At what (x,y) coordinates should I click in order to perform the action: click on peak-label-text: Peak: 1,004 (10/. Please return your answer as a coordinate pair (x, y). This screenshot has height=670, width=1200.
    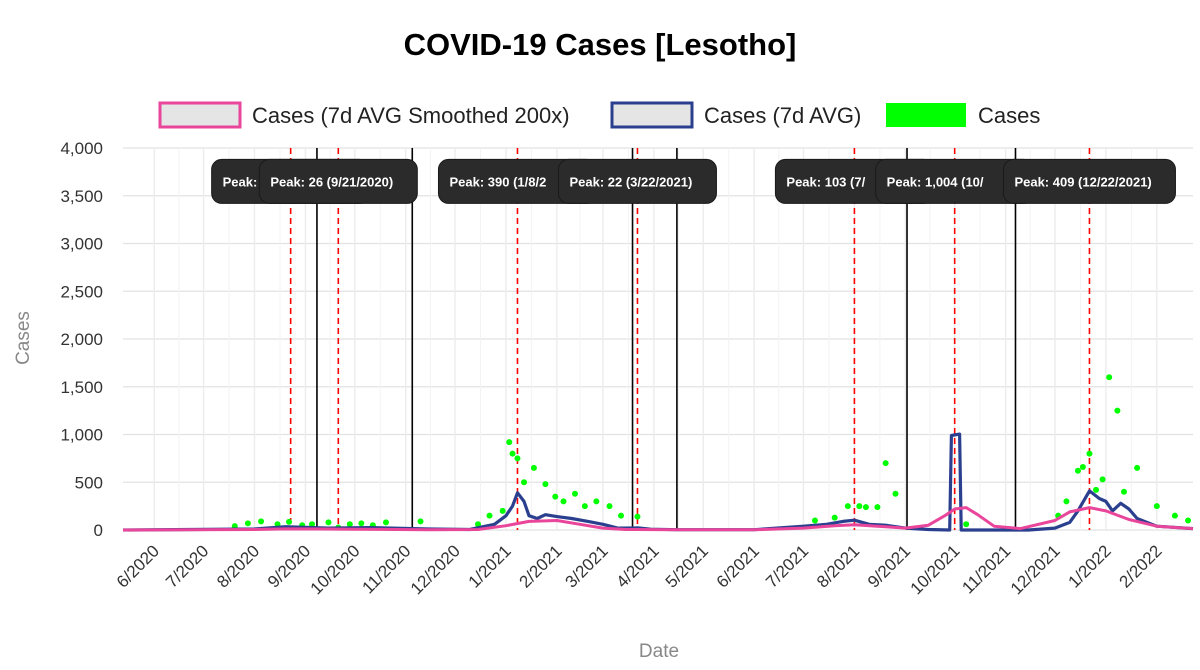
    Looking at the image, I should click on (935, 181).